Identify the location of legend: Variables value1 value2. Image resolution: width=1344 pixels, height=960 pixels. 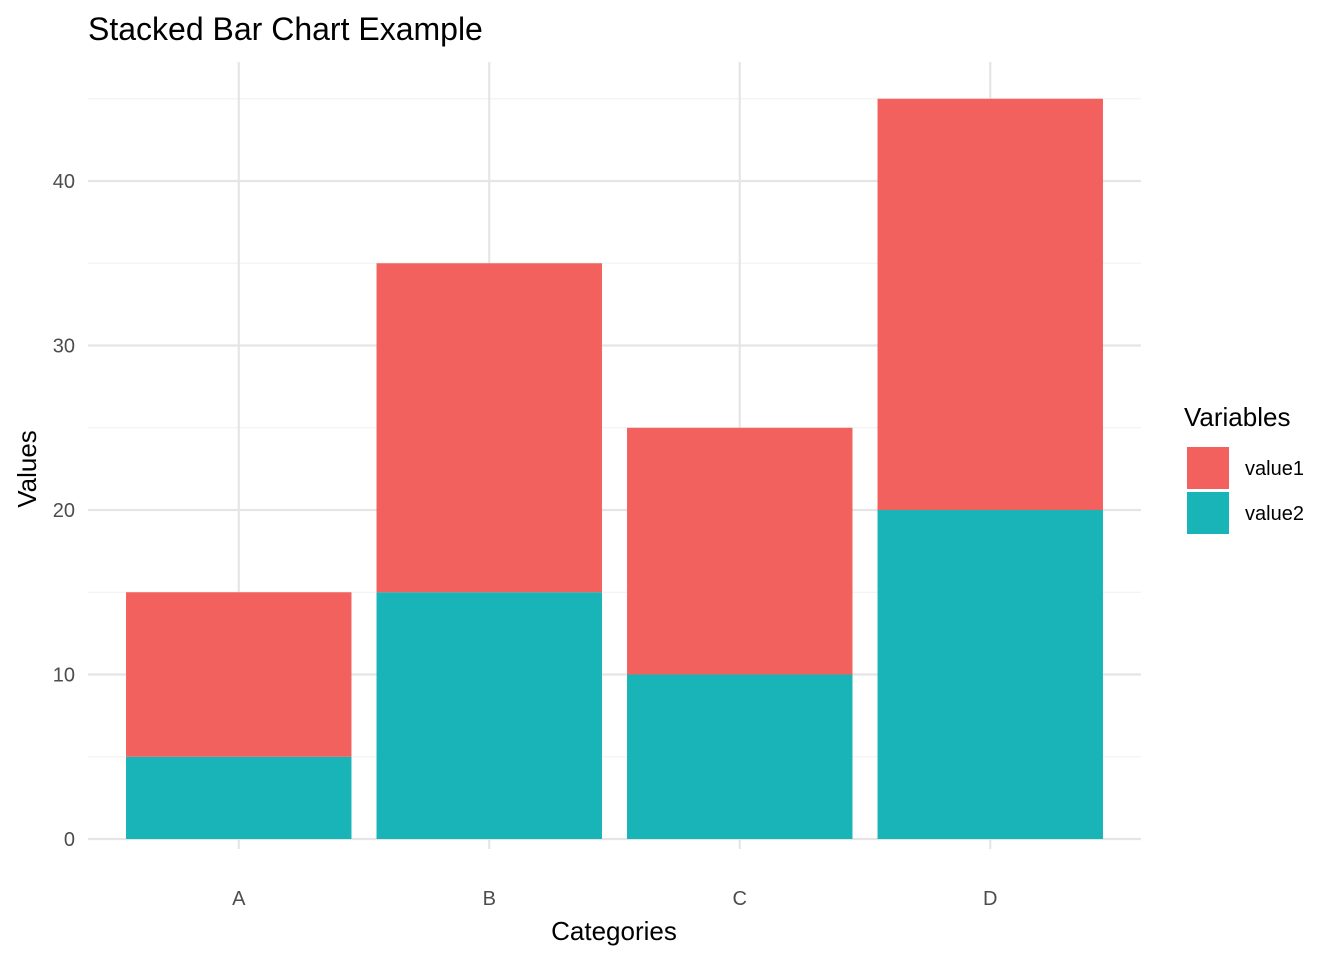
(1244, 468).